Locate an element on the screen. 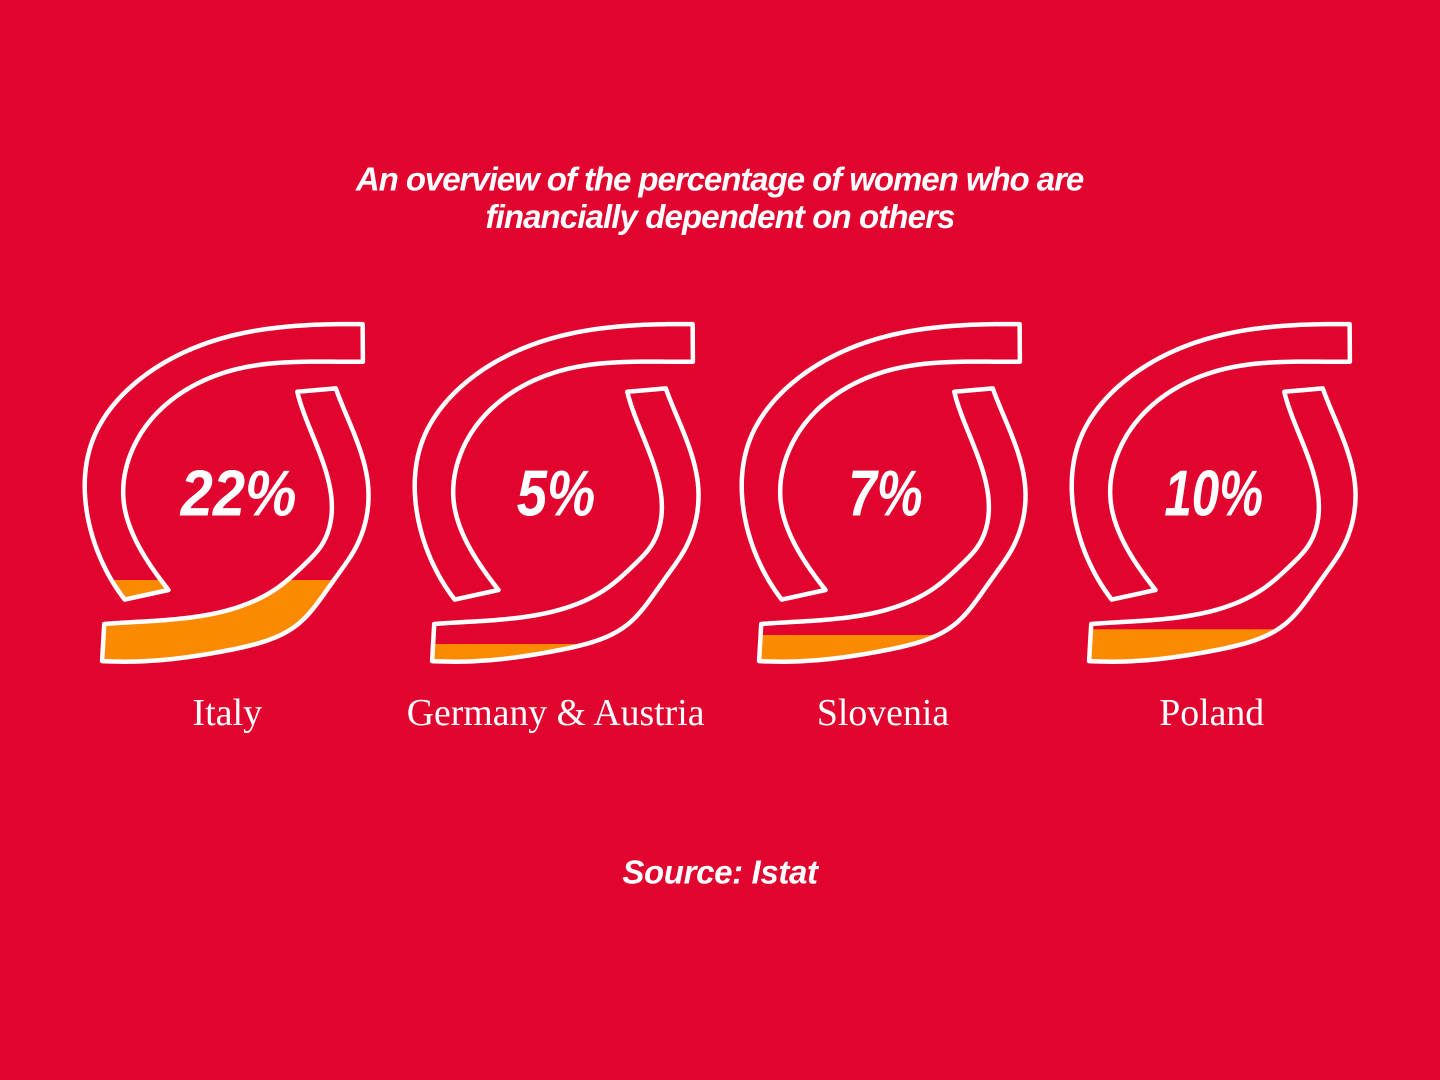 The image size is (1440, 1080). svg-text: 7% is located at coordinates (885, 493).